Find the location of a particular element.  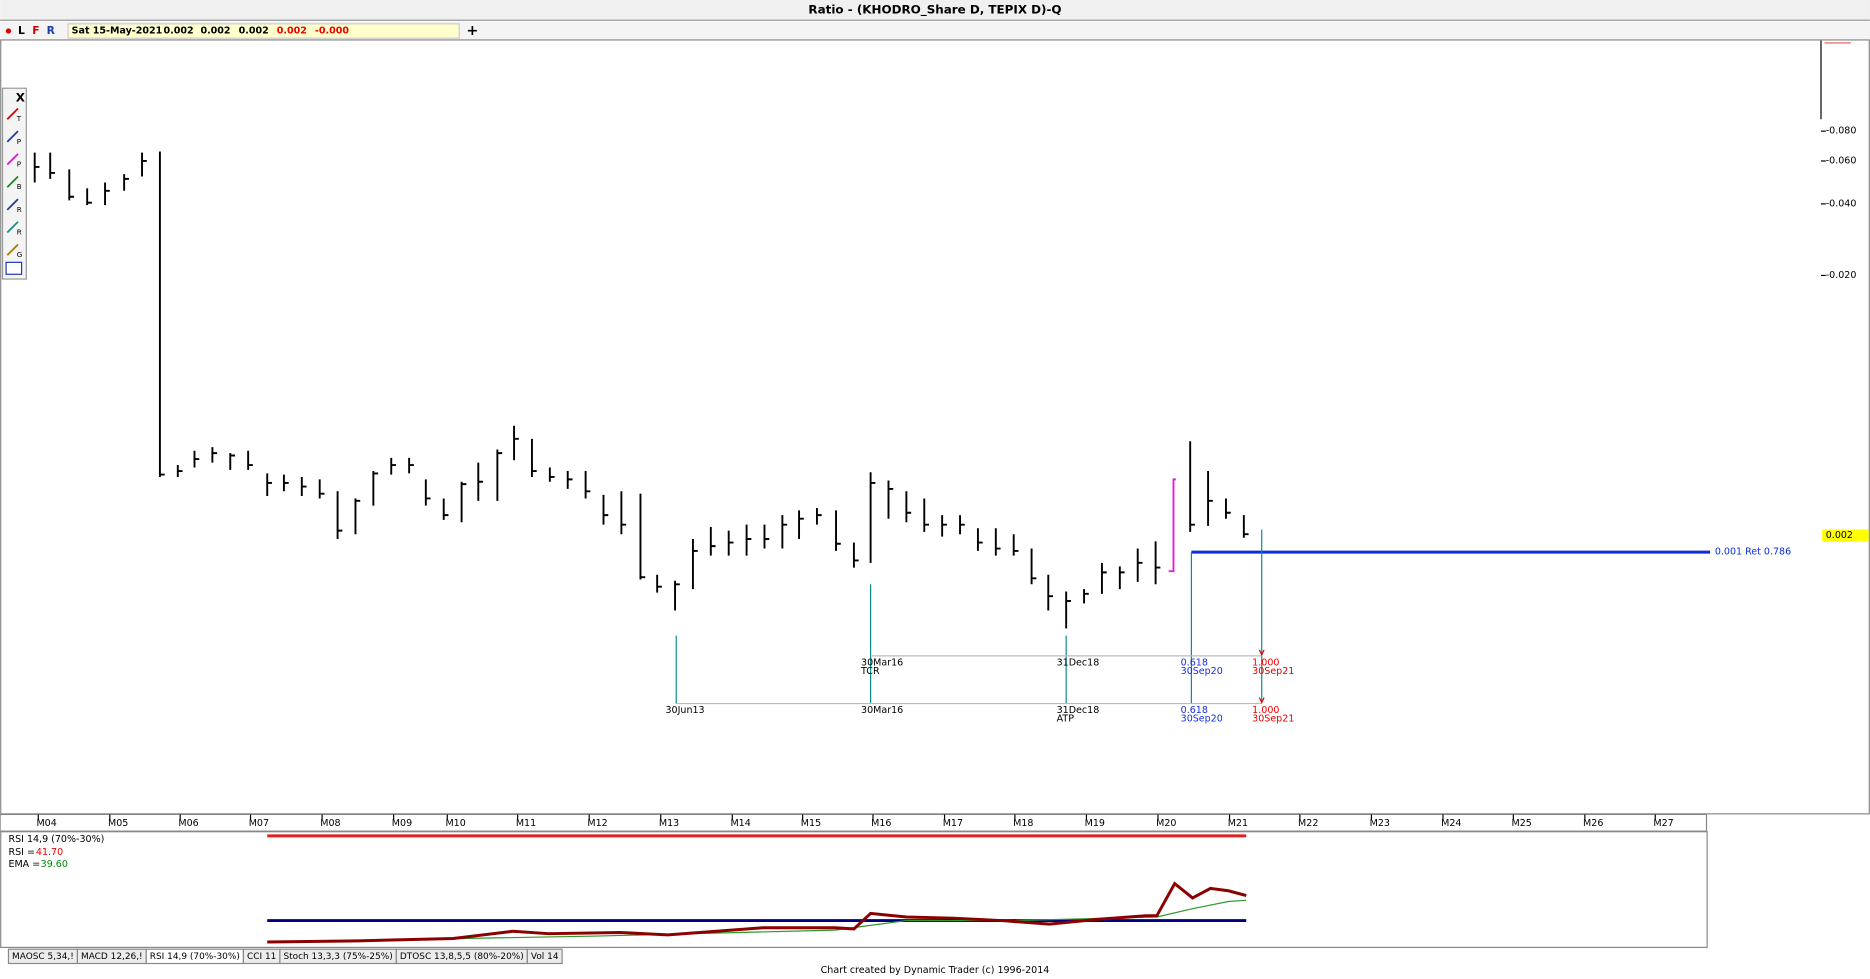

last-price: 0.002 is located at coordinates (1839, 535).